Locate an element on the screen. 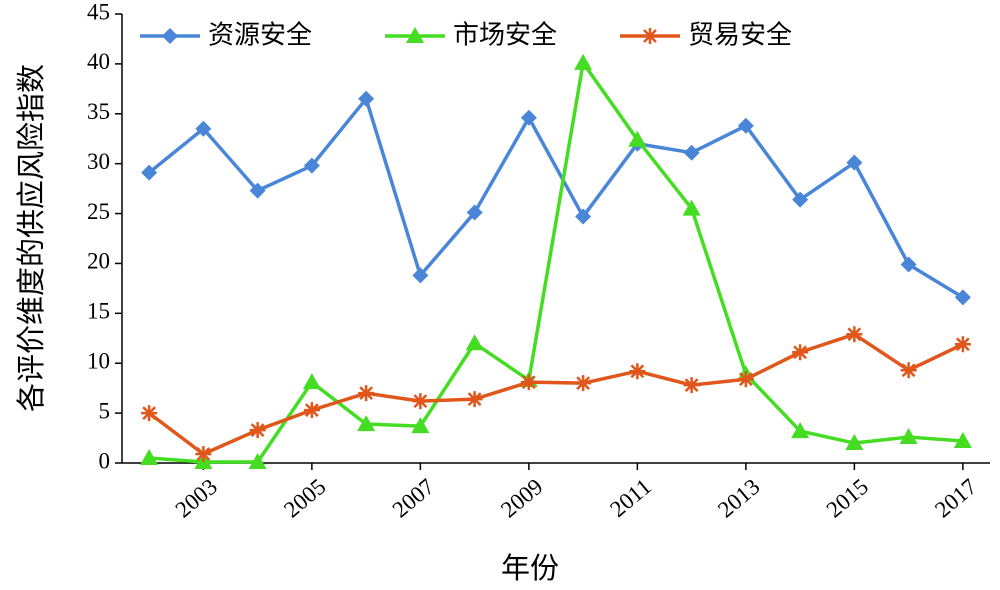  x-tick-label: 2007 is located at coordinates (413, 498).